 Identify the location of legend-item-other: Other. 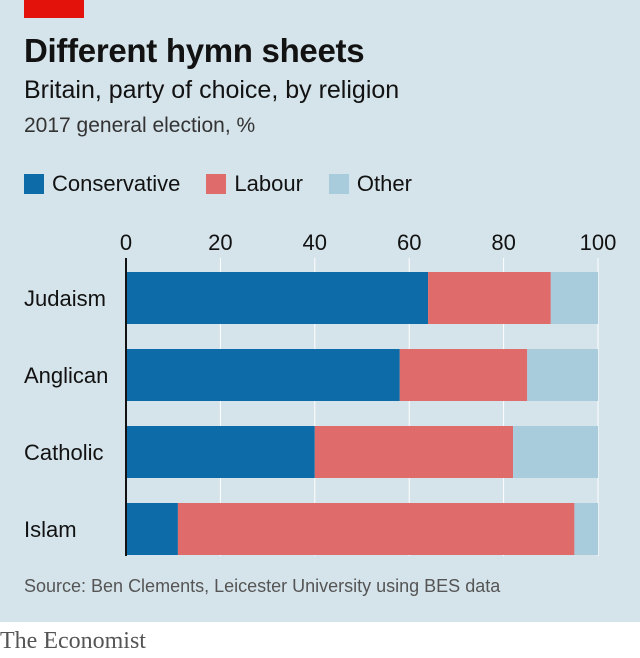
(370, 184).